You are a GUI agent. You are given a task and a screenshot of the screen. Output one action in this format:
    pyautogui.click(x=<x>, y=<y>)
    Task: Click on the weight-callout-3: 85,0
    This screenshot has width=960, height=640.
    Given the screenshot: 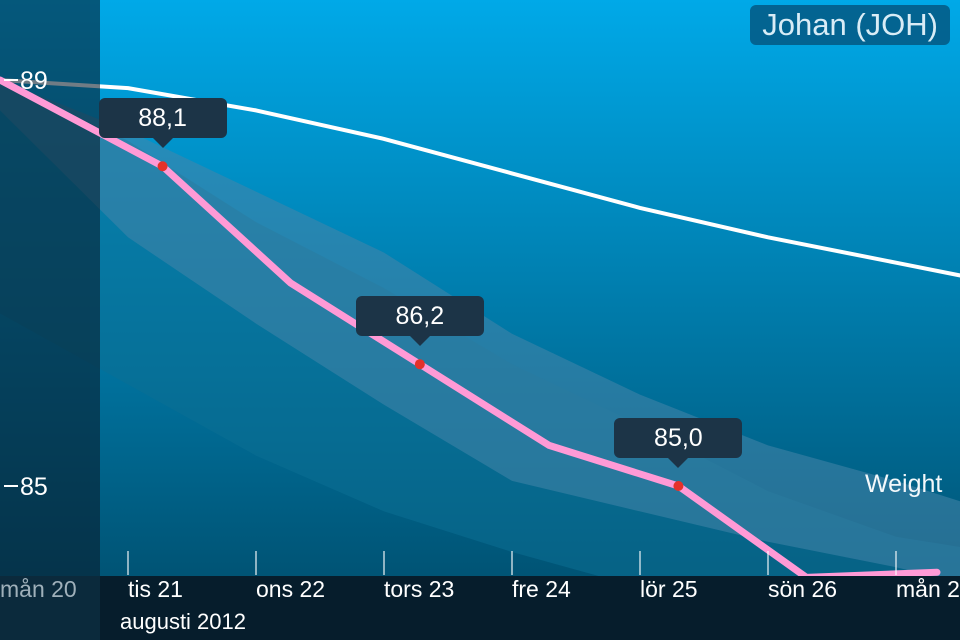 What is the action you would take?
    pyautogui.click(x=678, y=443)
    